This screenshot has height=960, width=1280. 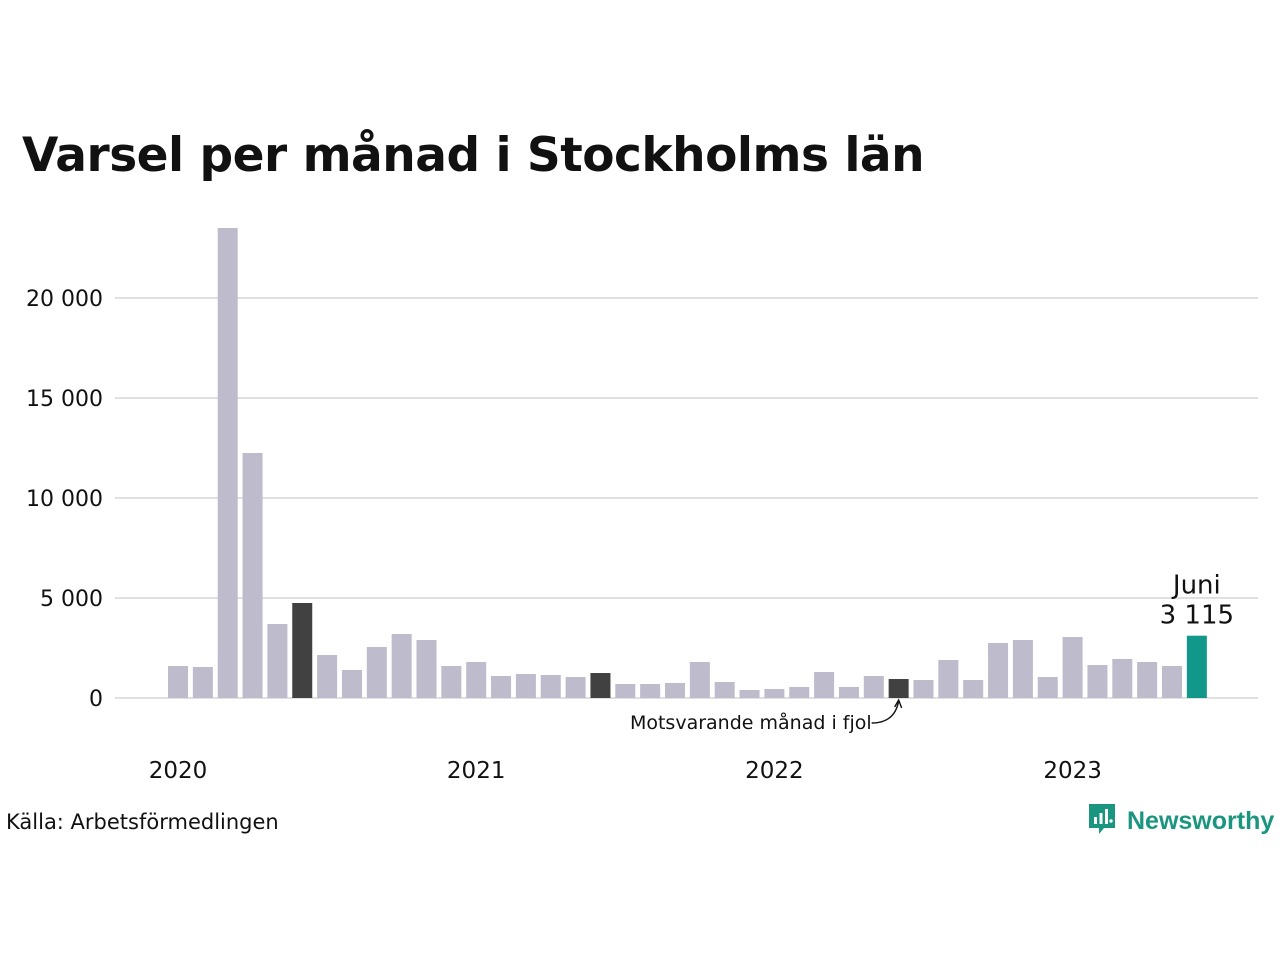 What do you see at coordinates (1072, 771) in the screenshot?
I see `x-tick-label: 2023` at bounding box center [1072, 771].